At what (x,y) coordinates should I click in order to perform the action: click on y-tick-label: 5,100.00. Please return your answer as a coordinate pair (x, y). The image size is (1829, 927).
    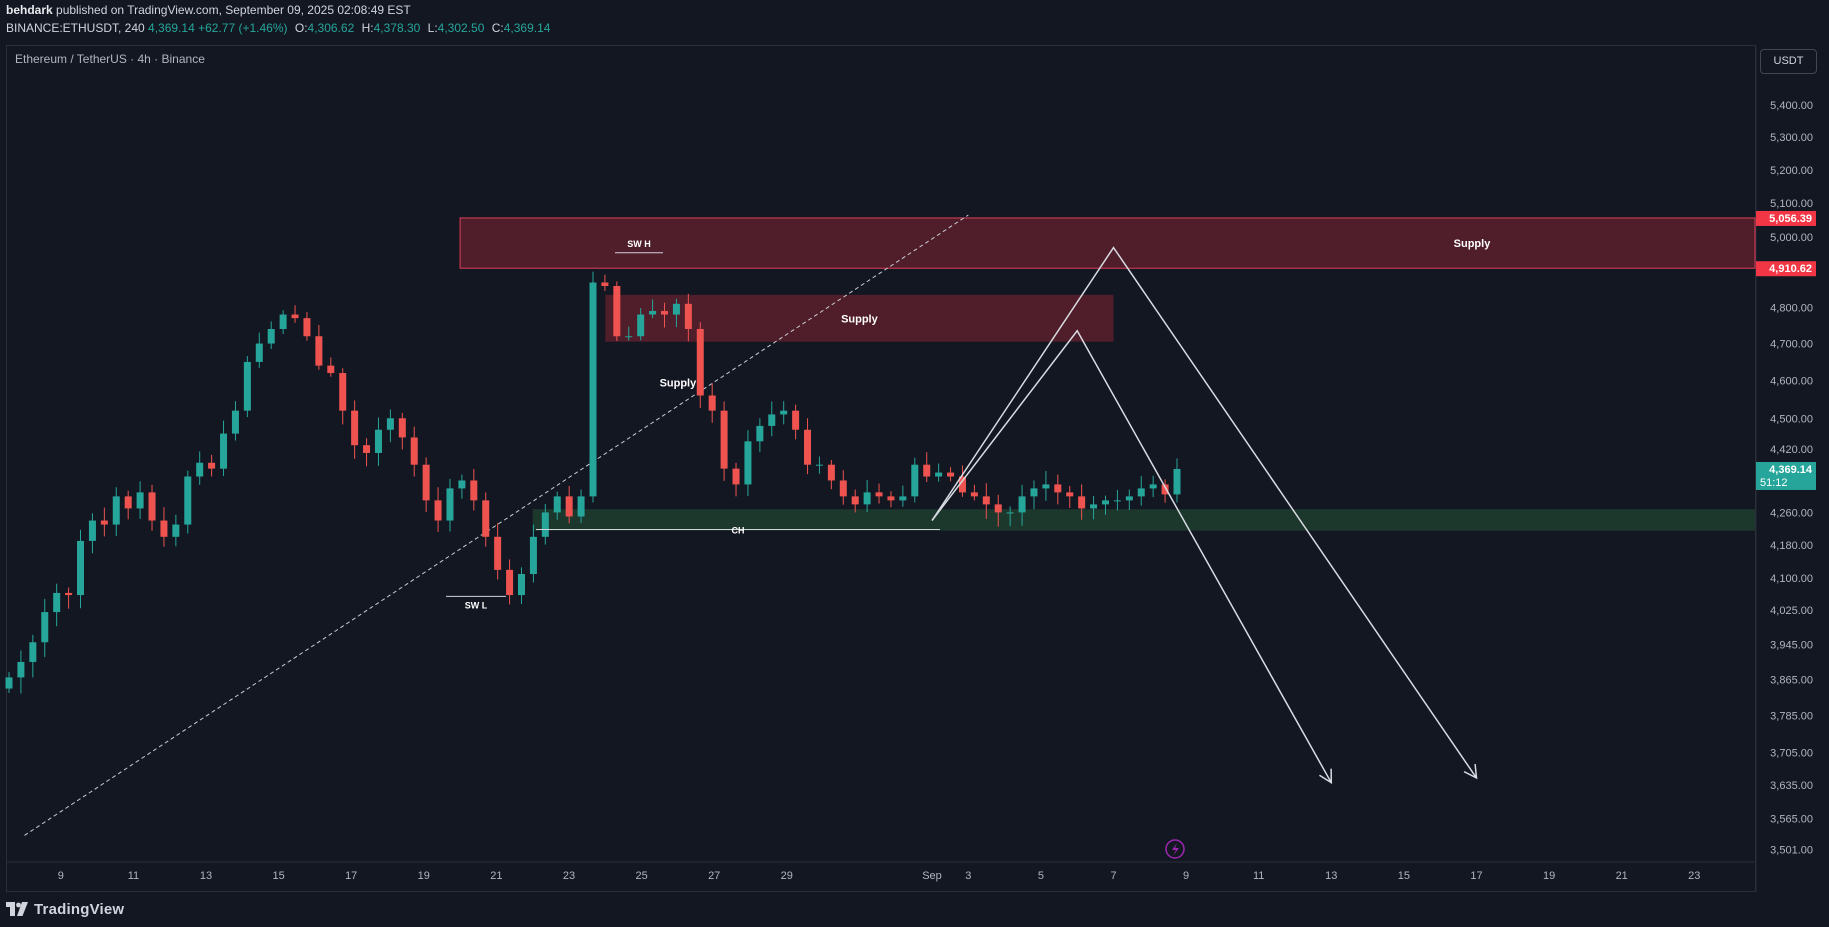
    Looking at the image, I should click on (1791, 204).